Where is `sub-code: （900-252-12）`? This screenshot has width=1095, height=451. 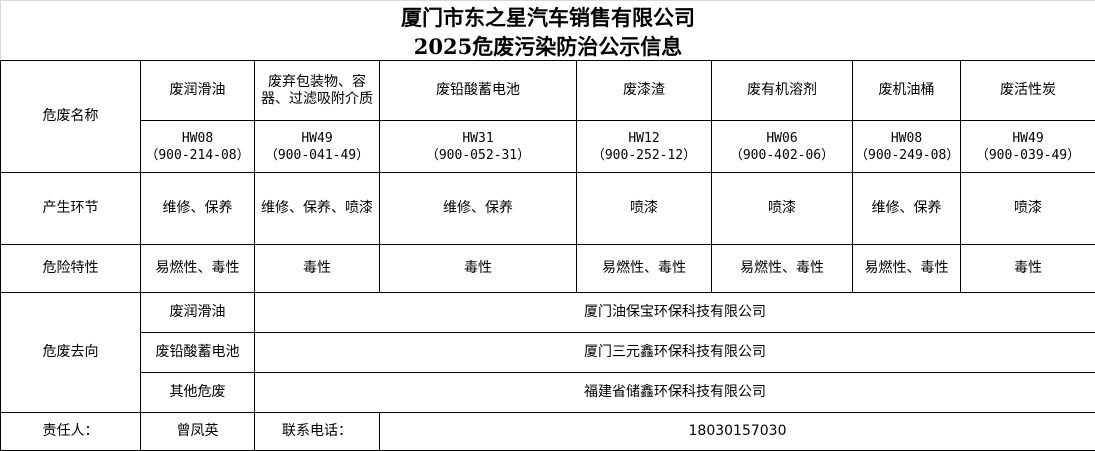
sub-code: （900-252-12） is located at coordinates (644, 155).